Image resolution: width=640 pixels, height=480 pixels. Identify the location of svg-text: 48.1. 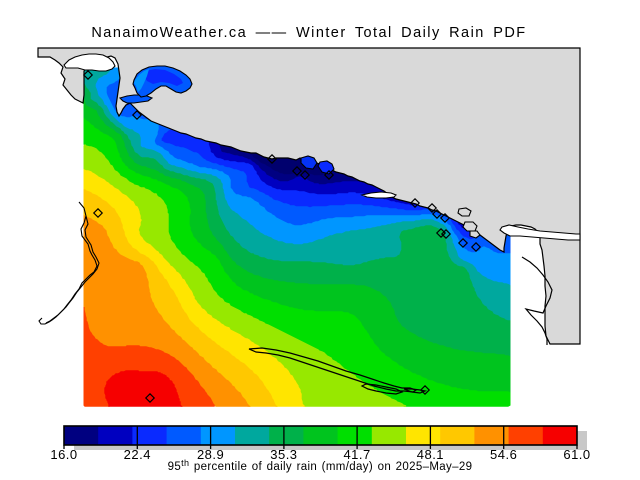
(430, 454).